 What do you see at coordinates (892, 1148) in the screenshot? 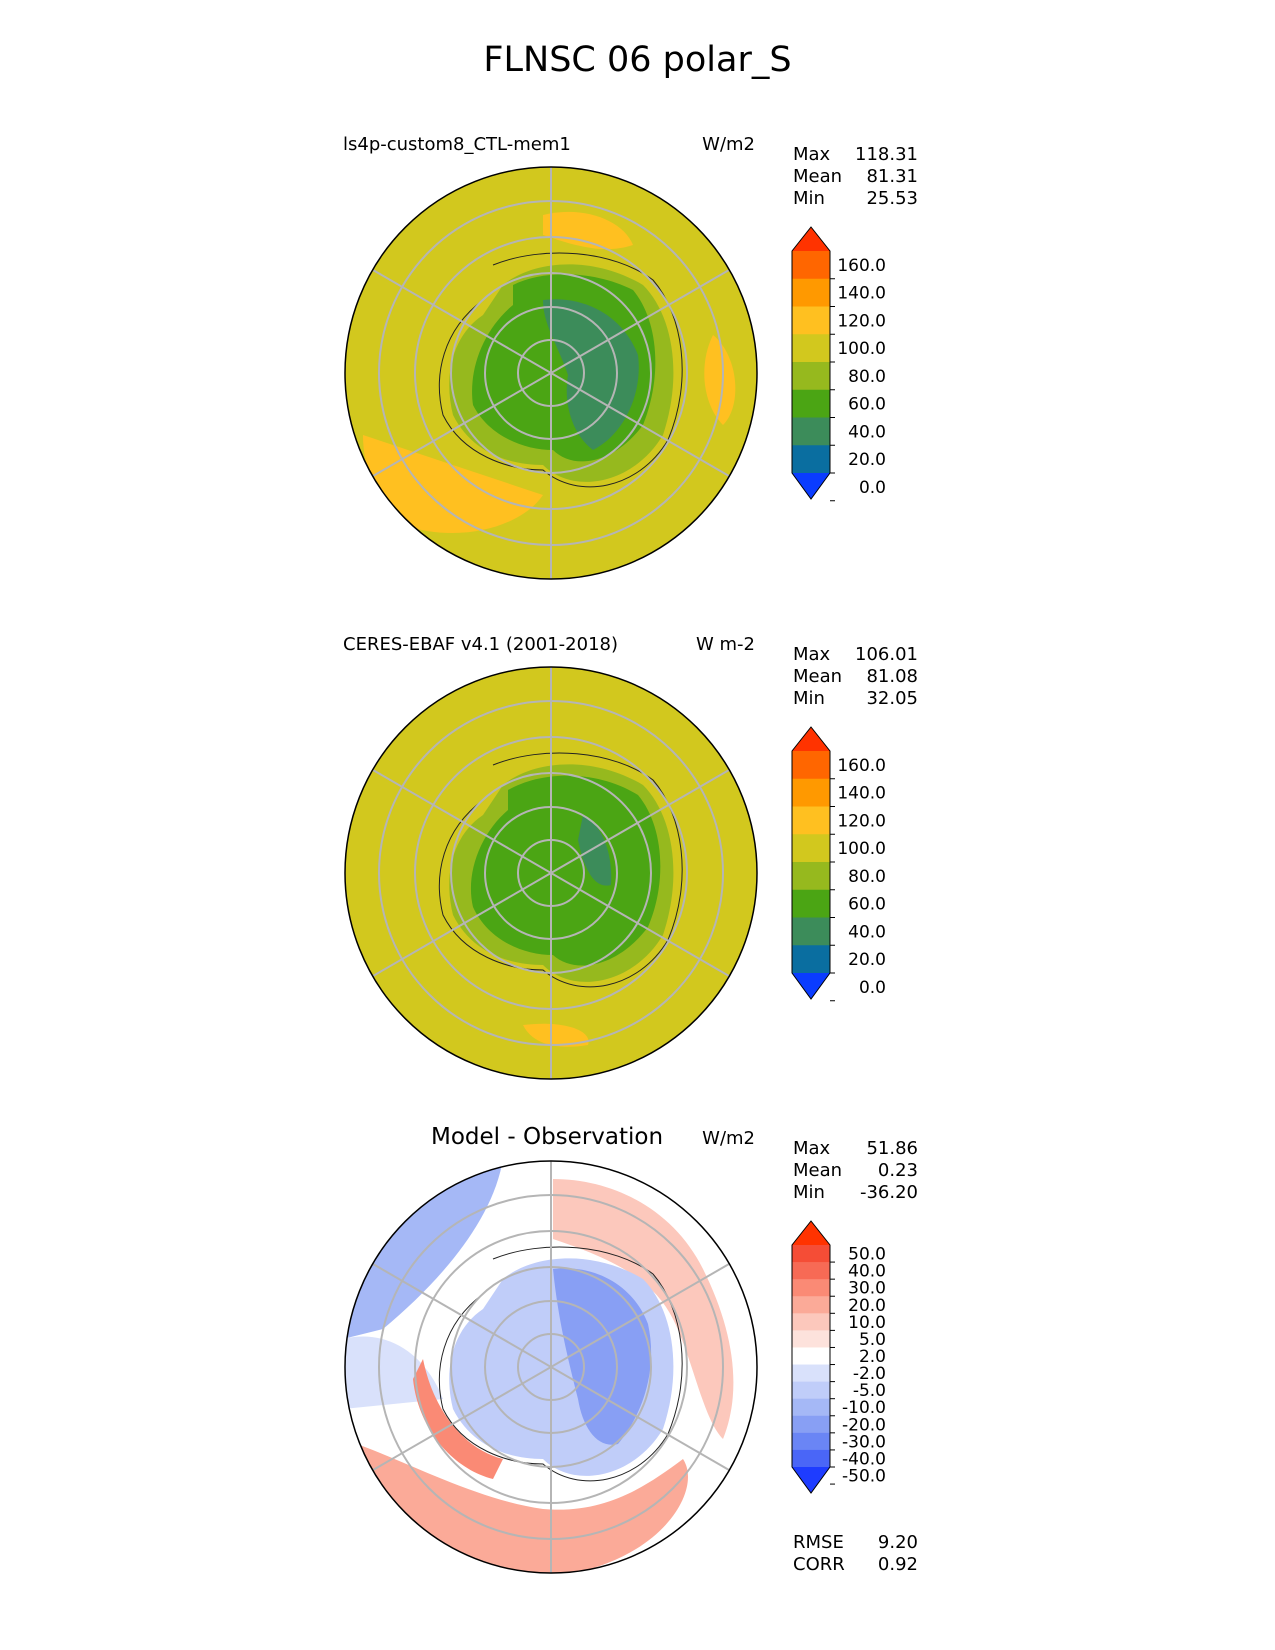
I see `stat-value: 51.86` at bounding box center [892, 1148].